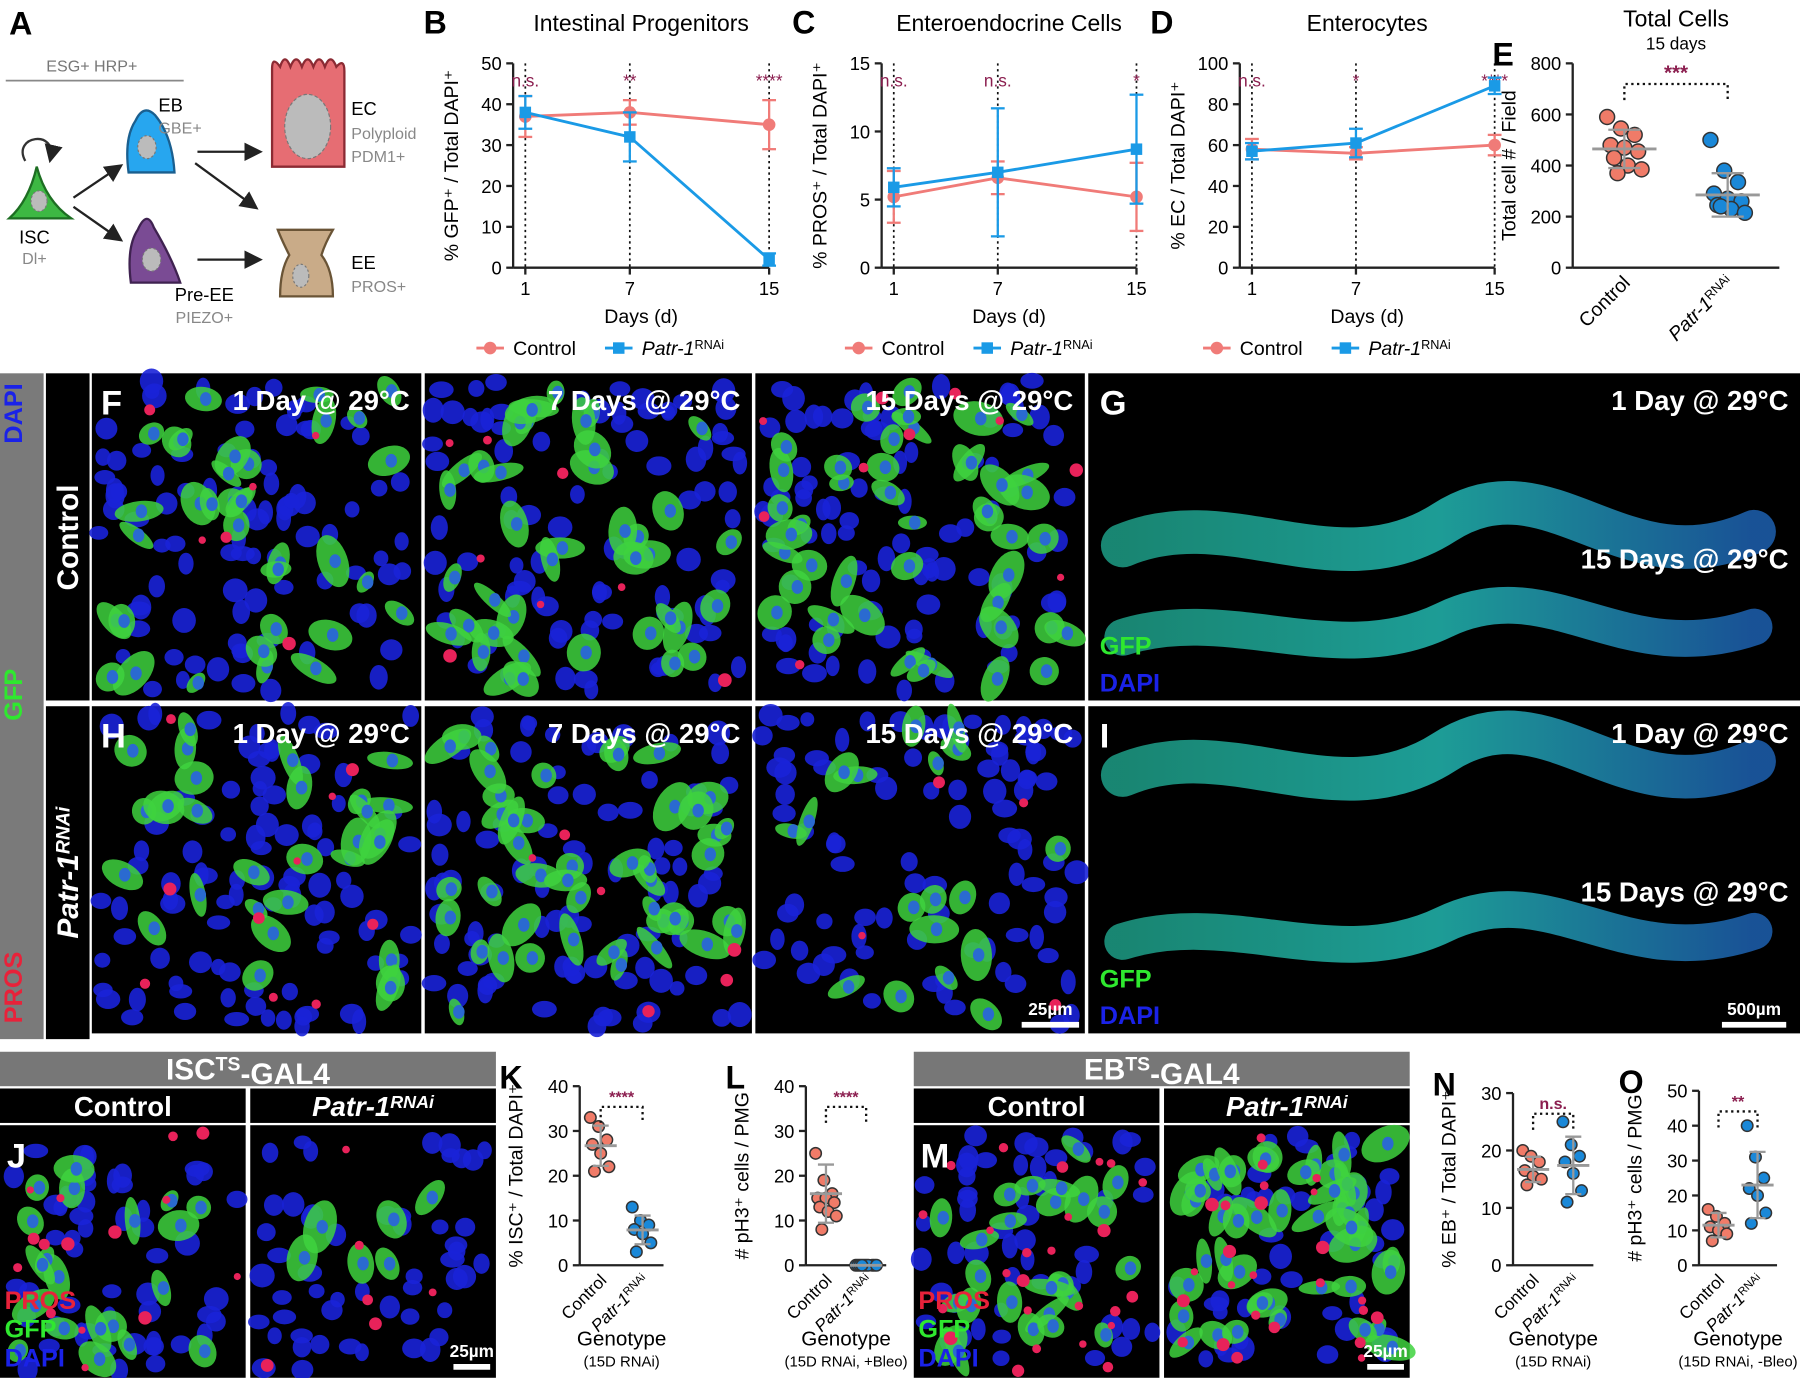 The height and width of the screenshot is (1378, 1800). What do you see at coordinates (1754, 1024) in the screenshot?
I see `scale-bar` at bounding box center [1754, 1024].